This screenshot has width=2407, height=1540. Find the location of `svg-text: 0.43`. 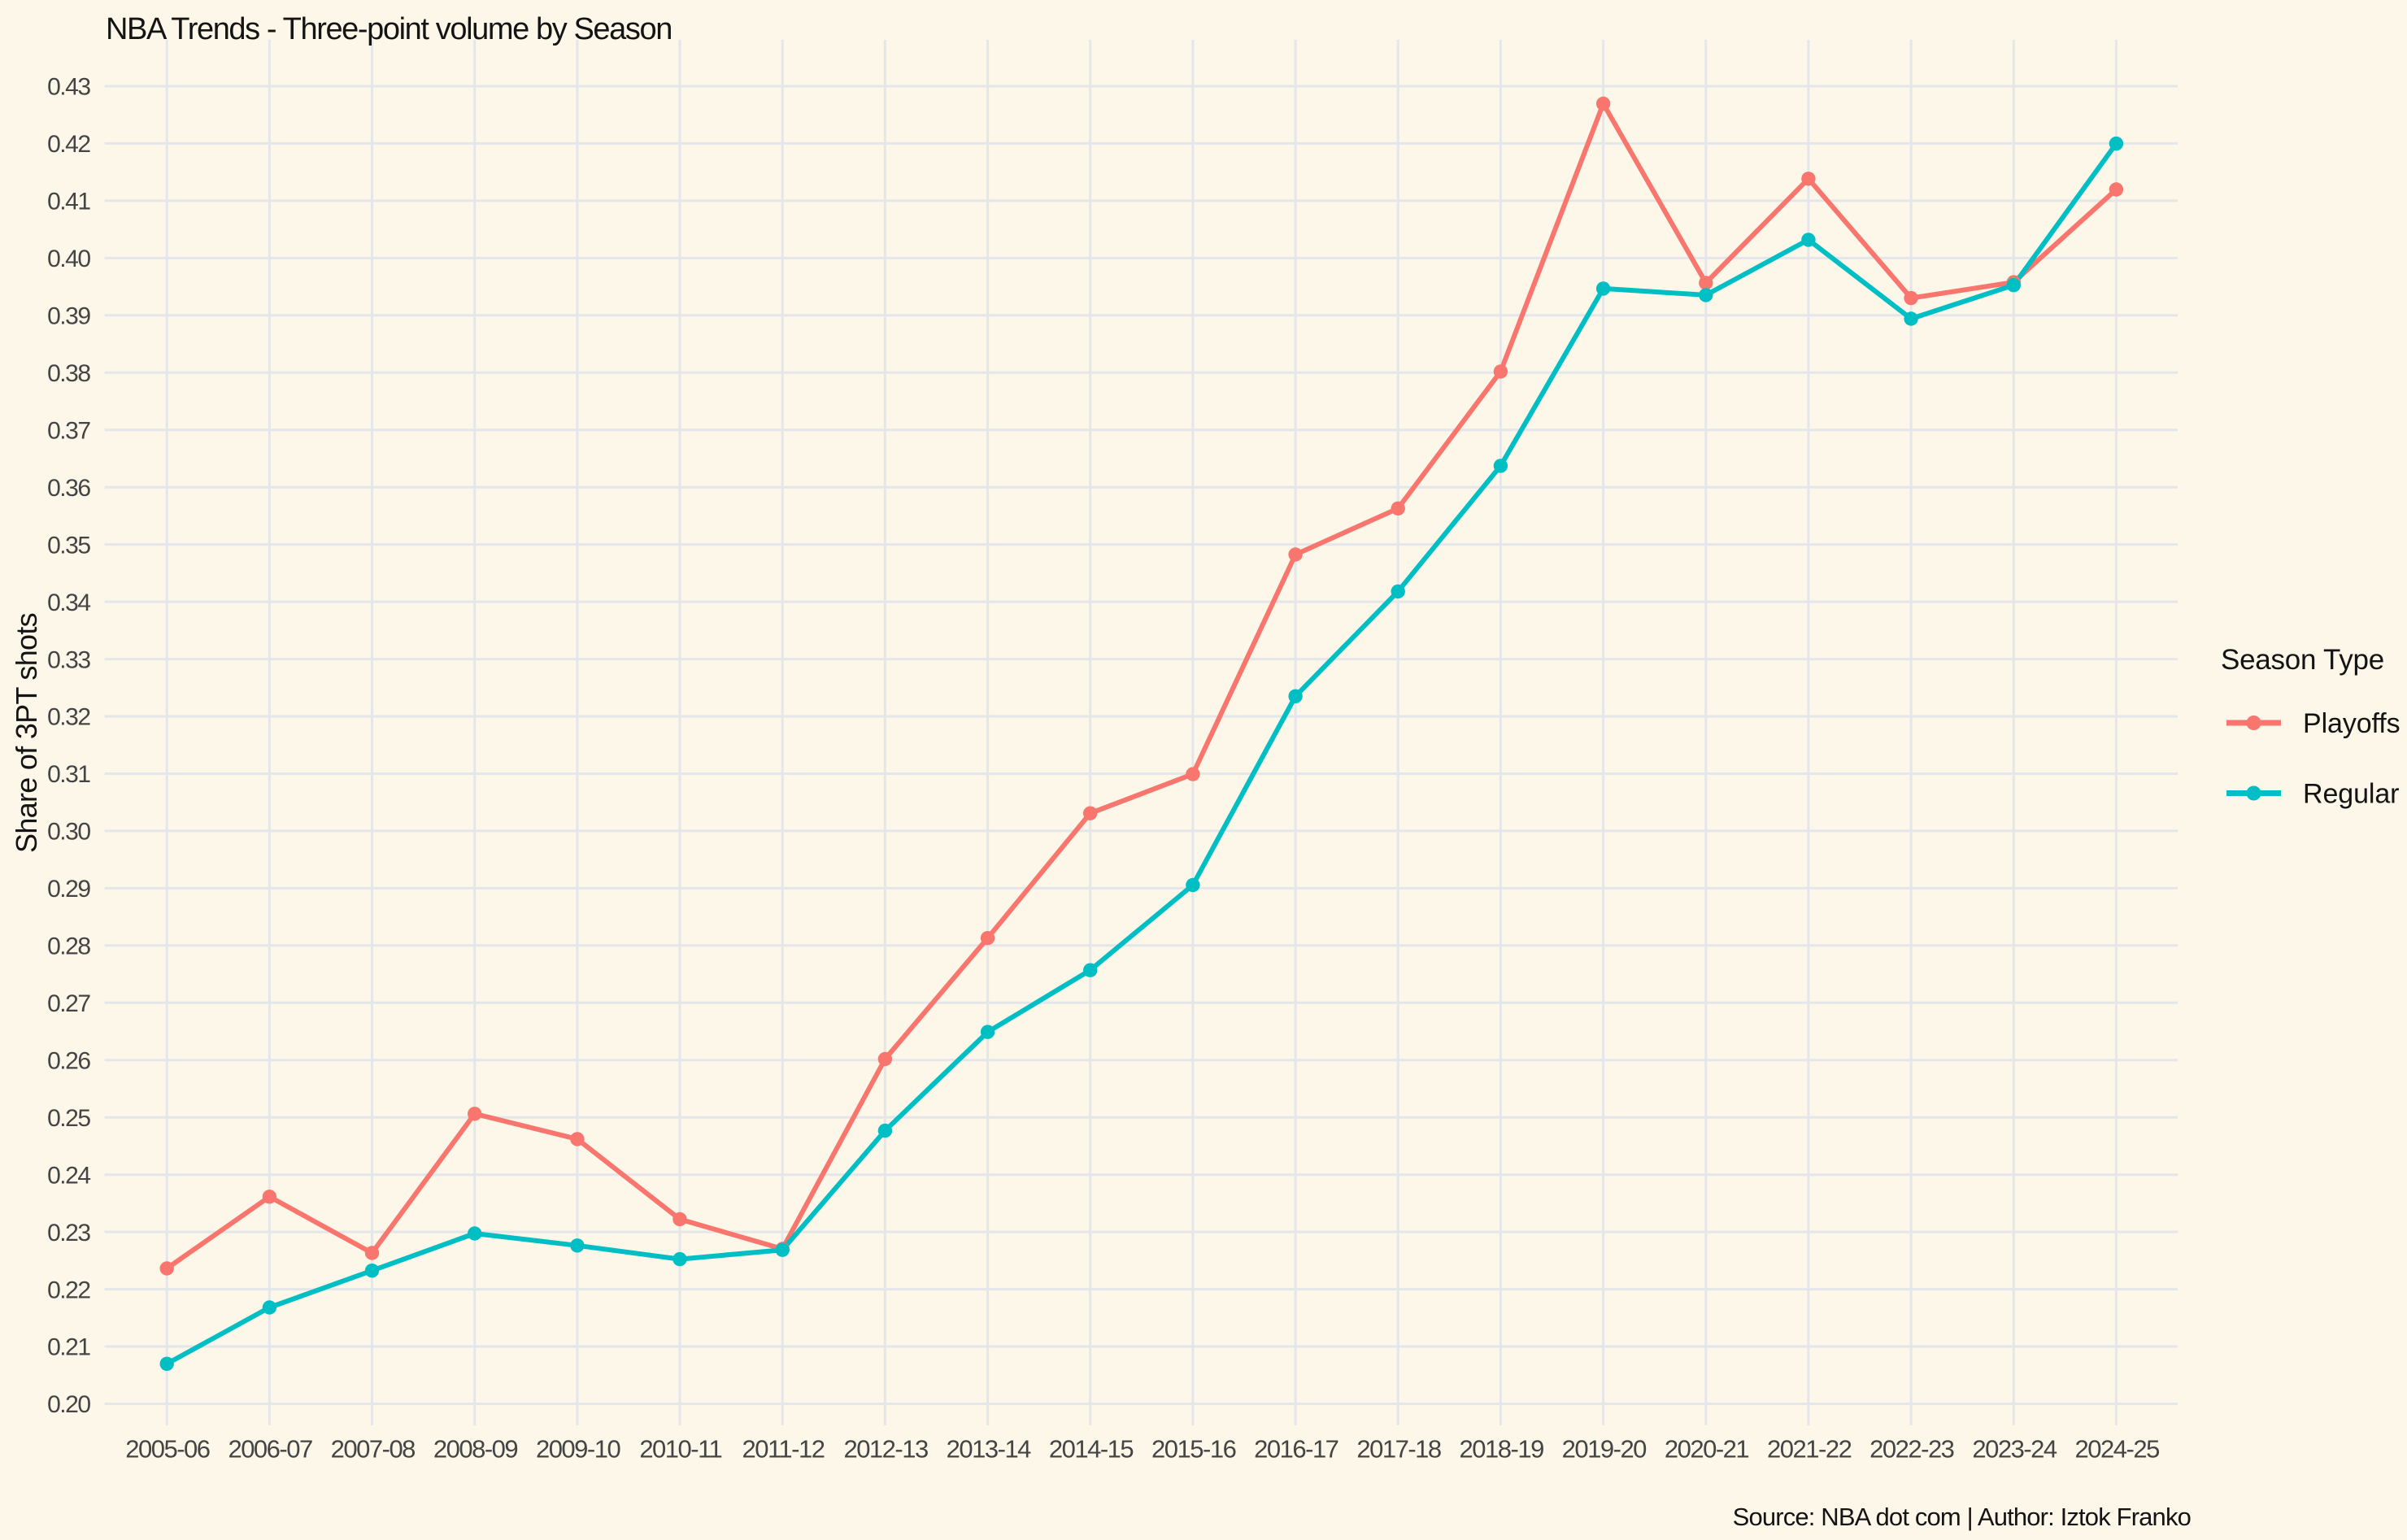

svg-text: 0.43 is located at coordinates (69, 87).